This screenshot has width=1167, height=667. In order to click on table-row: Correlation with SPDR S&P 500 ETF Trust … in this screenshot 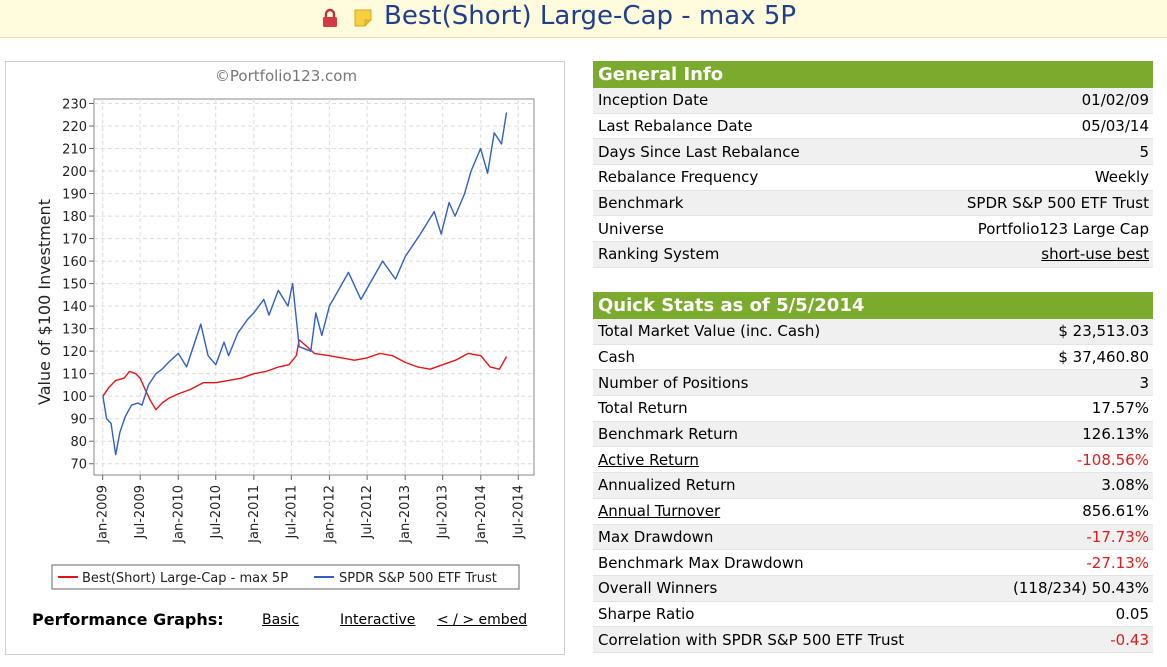, I will do `click(873, 640)`.